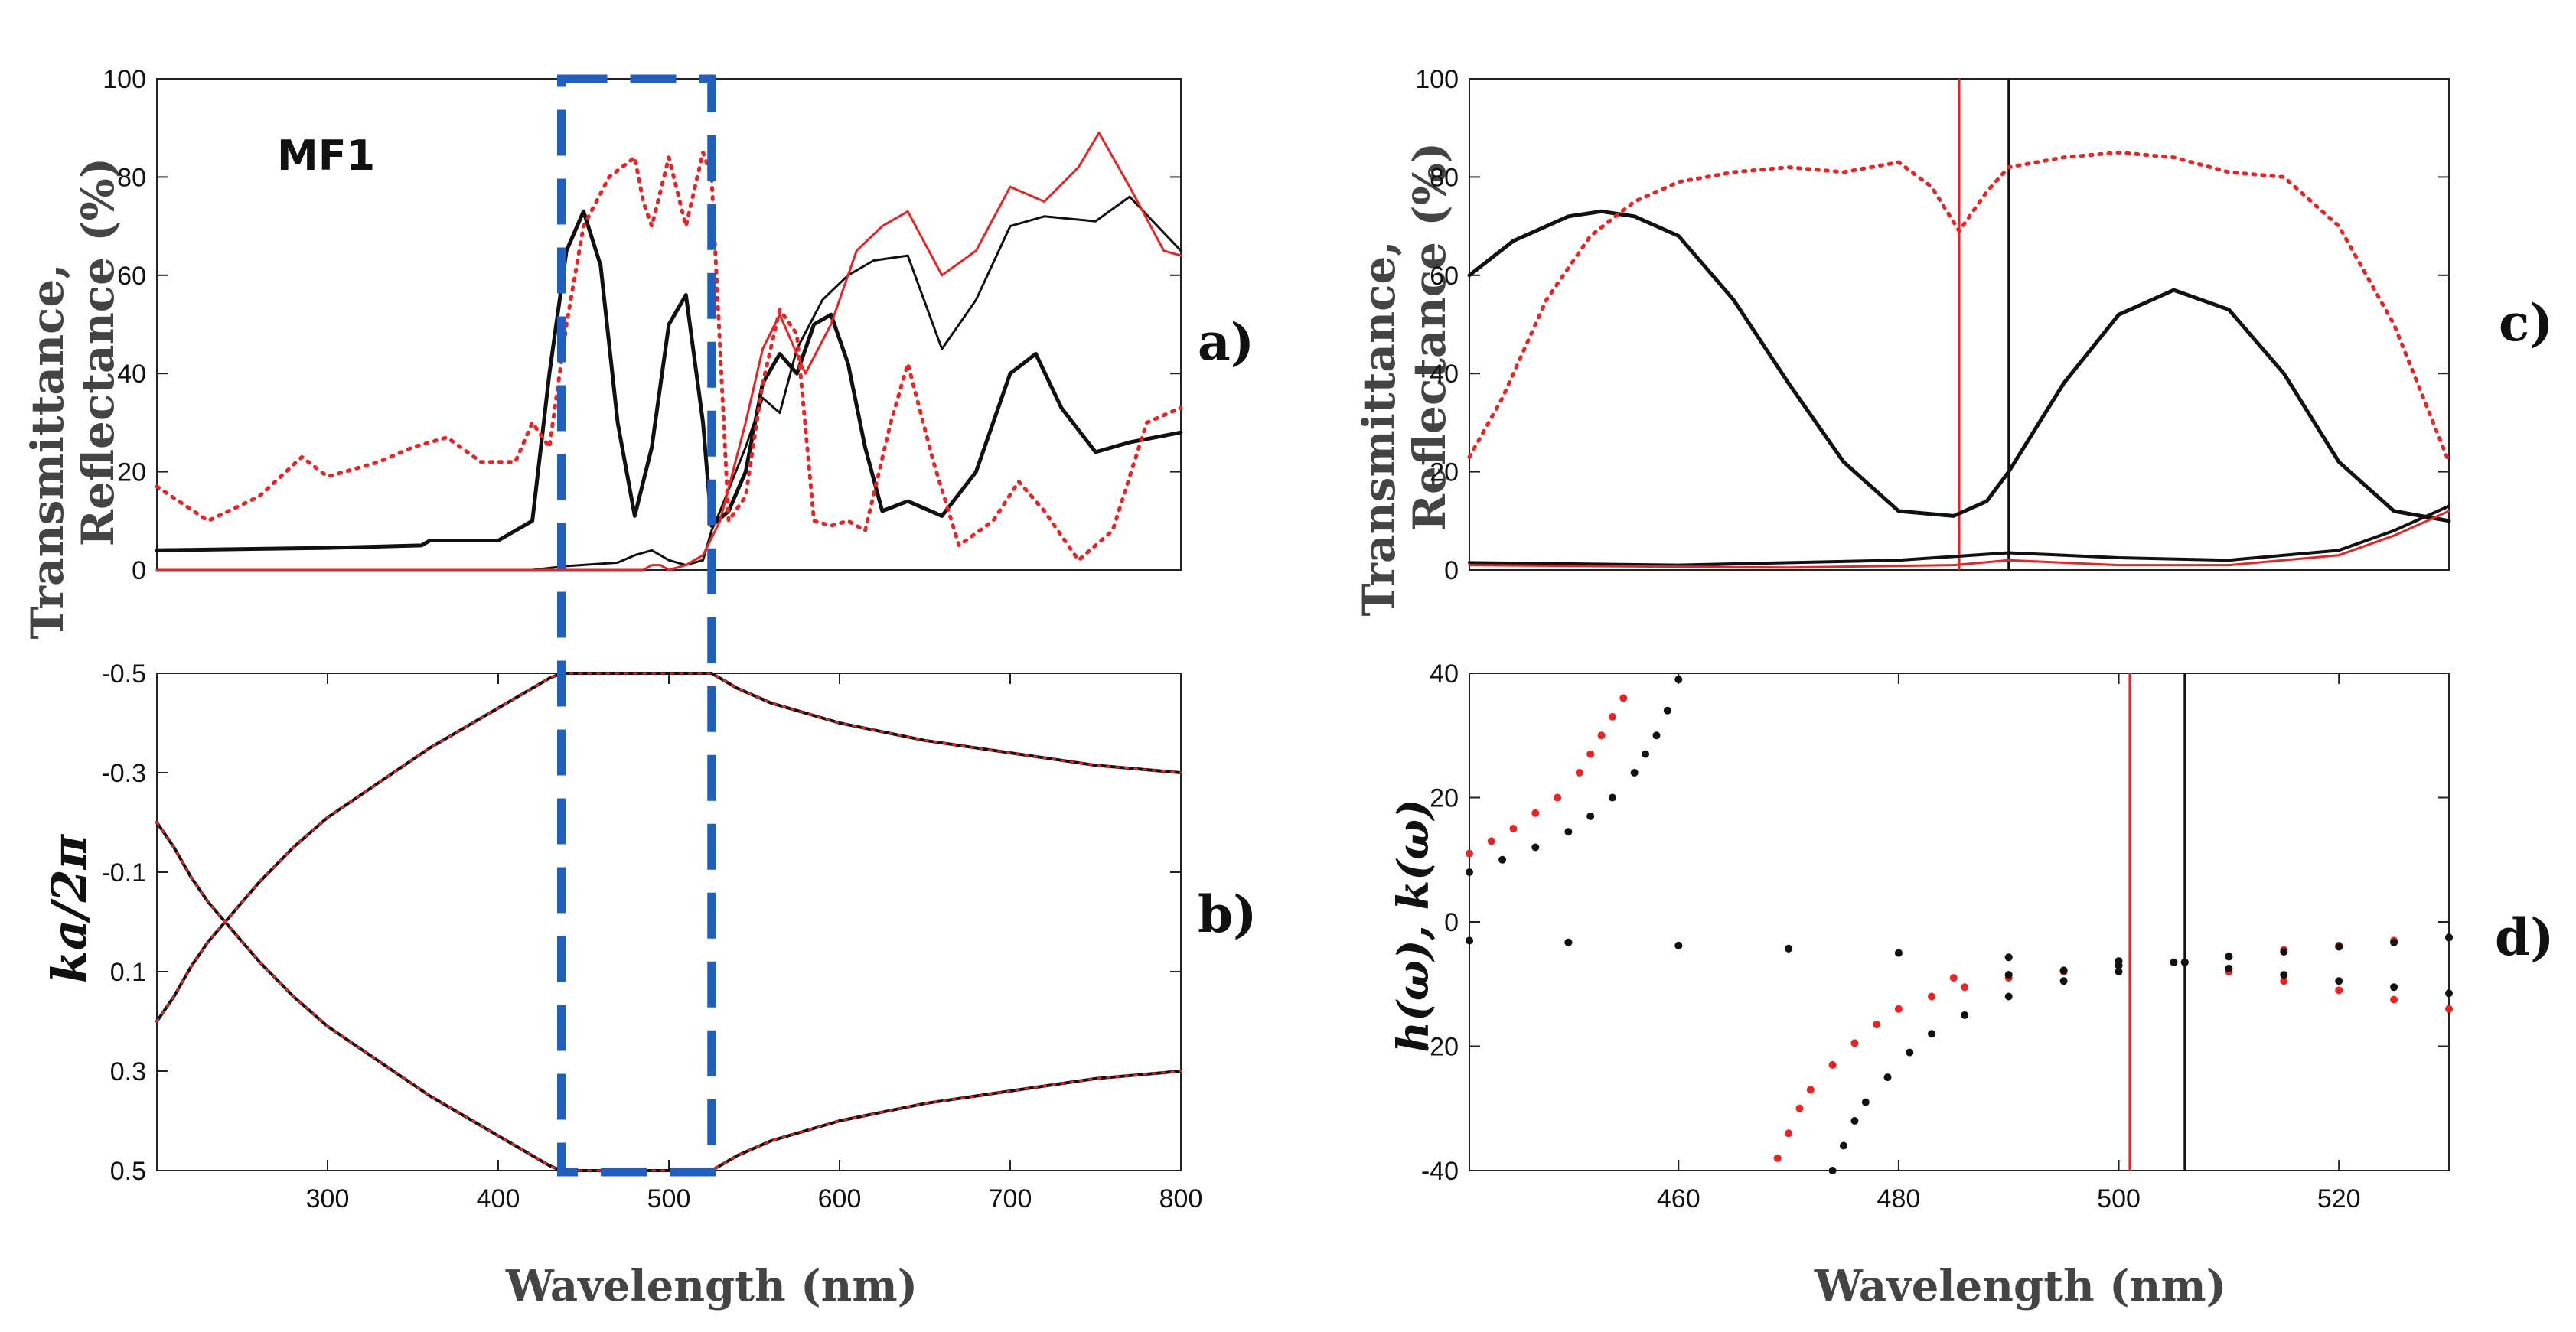  Describe the element at coordinates (1444, 374) in the screenshot. I see `ytick-label-c: 40` at that location.